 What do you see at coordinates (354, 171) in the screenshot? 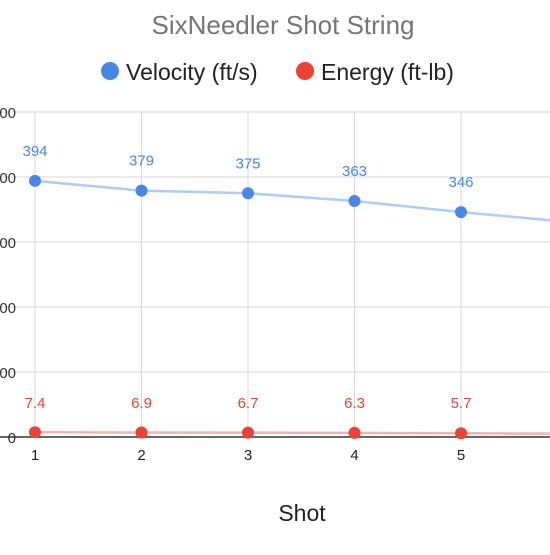
I see `velocity-data-label: 363` at bounding box center [354, 171].